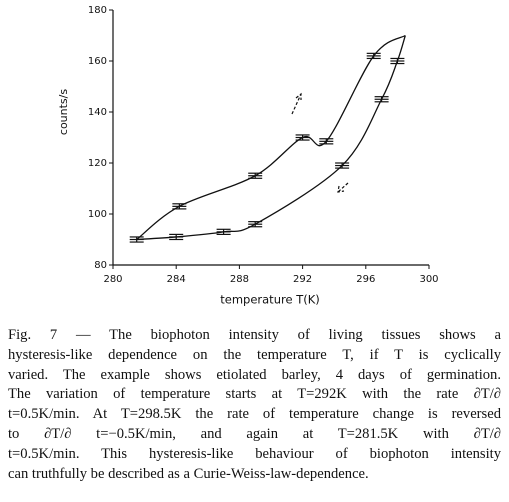 This screenshot has height=502, width=509. Describe the element at coordinates (365, 279) in the screenshot. I see `x-tick-label: 296` at that location.